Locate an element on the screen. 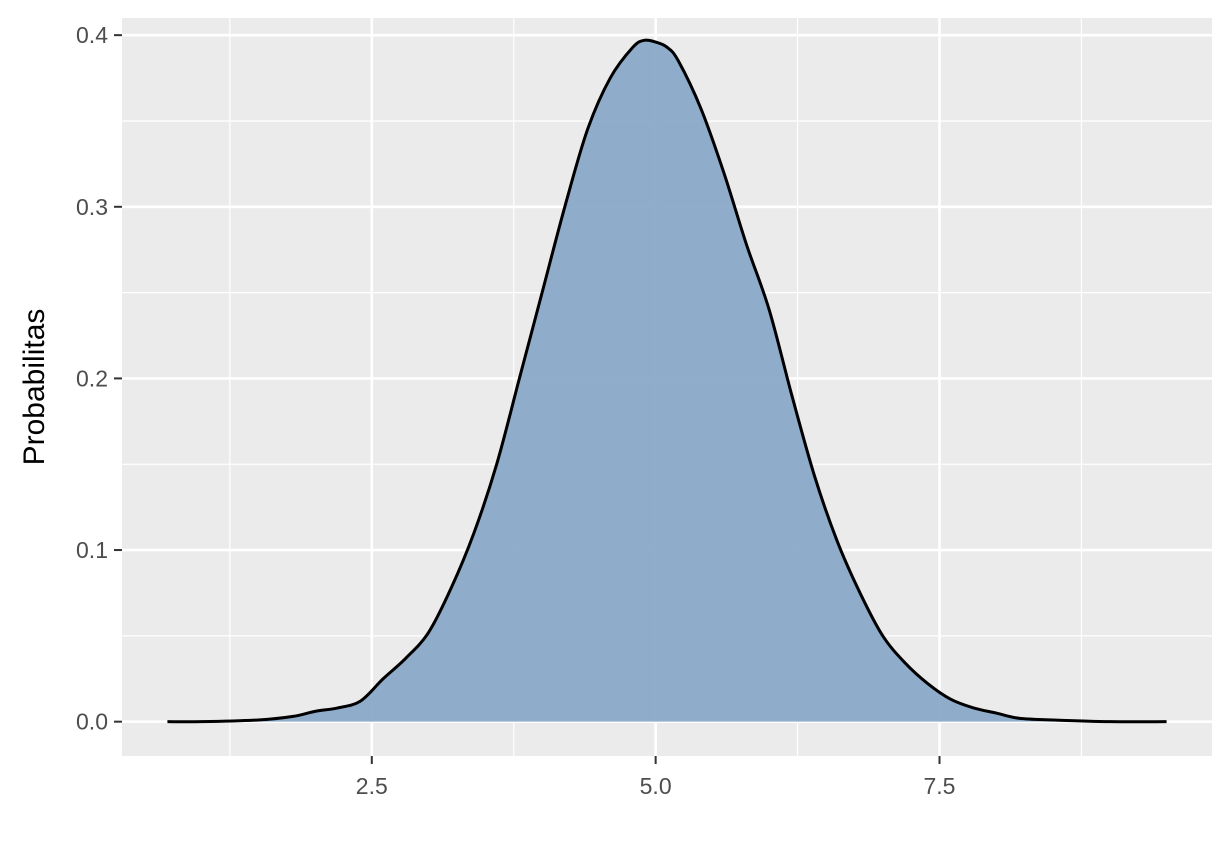 Image resolution: width=1232 pixels, height=864 pixels. x-tick-label: 2.5 is located at coordinates (372, 786).